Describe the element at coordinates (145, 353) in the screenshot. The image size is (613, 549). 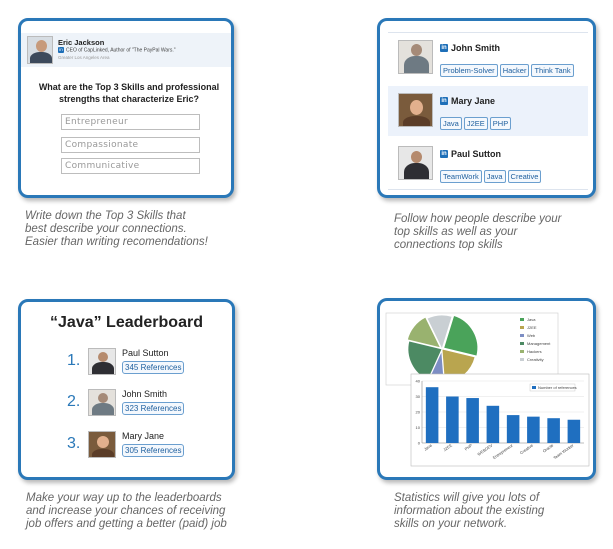
I see `leaderboard-name: Paul Sutton` at that location.